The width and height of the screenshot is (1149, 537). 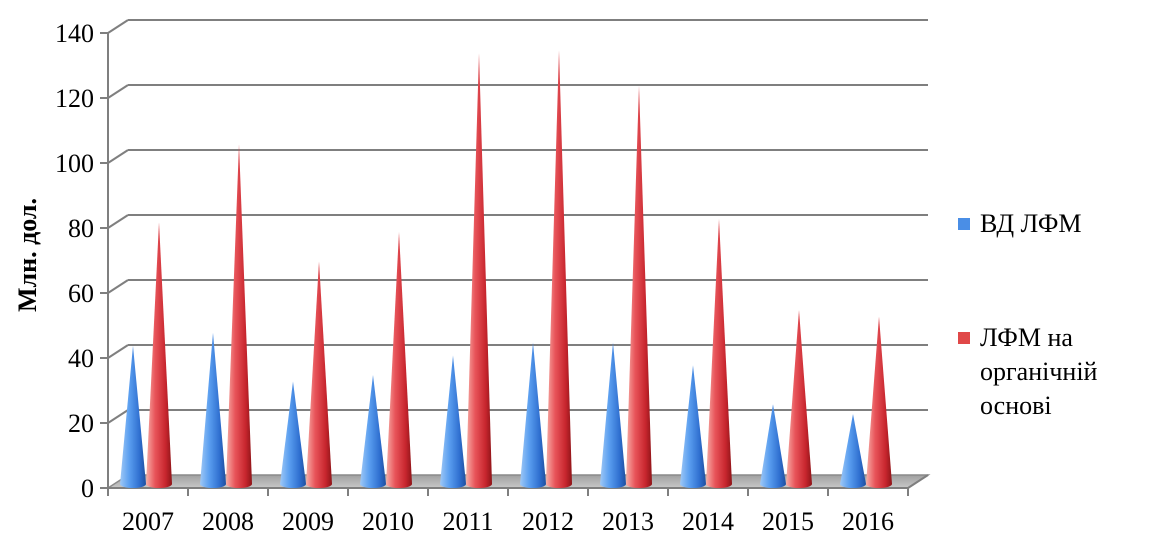 I want to click on legend: ВД ЛФМ ЛФМ на органічній основі, so click(x=1028, y=314).